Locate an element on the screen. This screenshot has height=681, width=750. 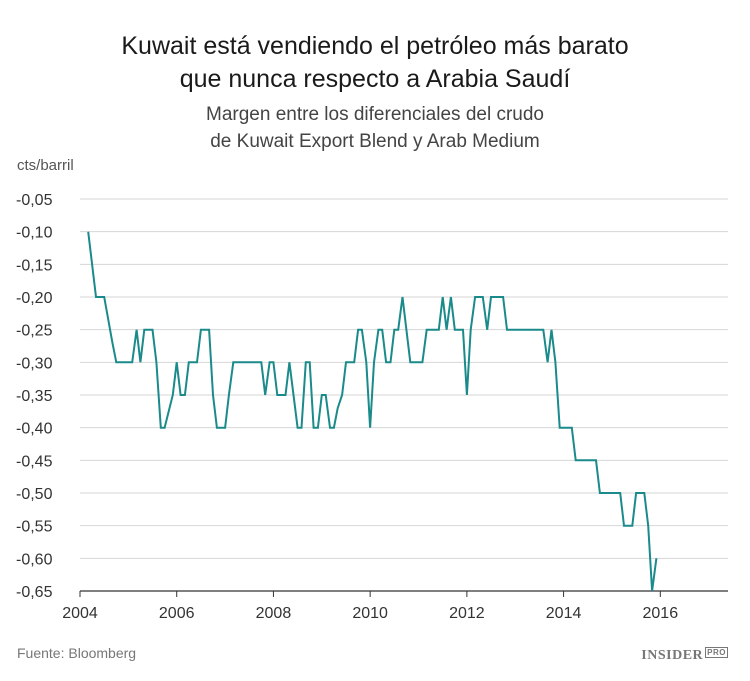
x-tick-labels: 2004 2006 2008 2010 2012 2014 2016 is located at coordinates (370, 613).